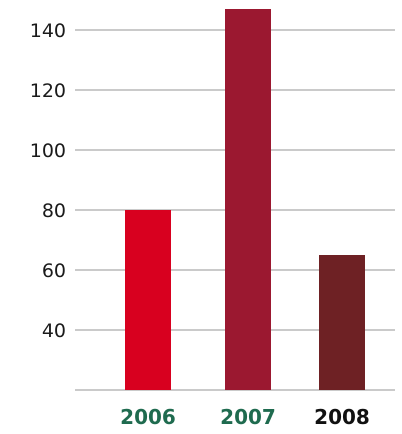  What do you see at coordinates (342, 322) in the screenshot?
I see `bar-2008` at bounding box center [342, 322].